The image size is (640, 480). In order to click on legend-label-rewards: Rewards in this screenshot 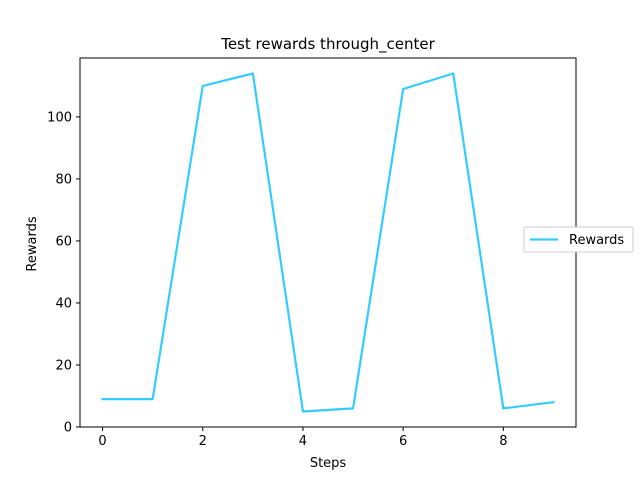, I will do `click(596, 240)`.